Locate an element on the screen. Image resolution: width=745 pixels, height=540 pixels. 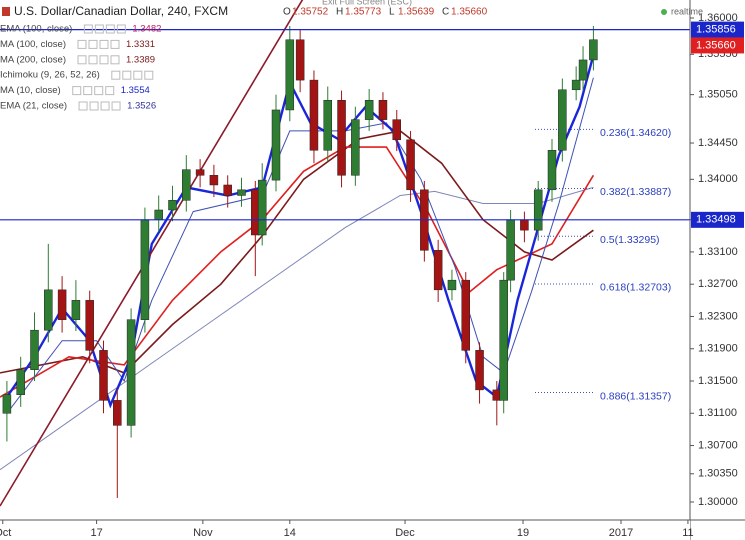
y-tick-label: 1.31900 is located at coordinates (718, 349).